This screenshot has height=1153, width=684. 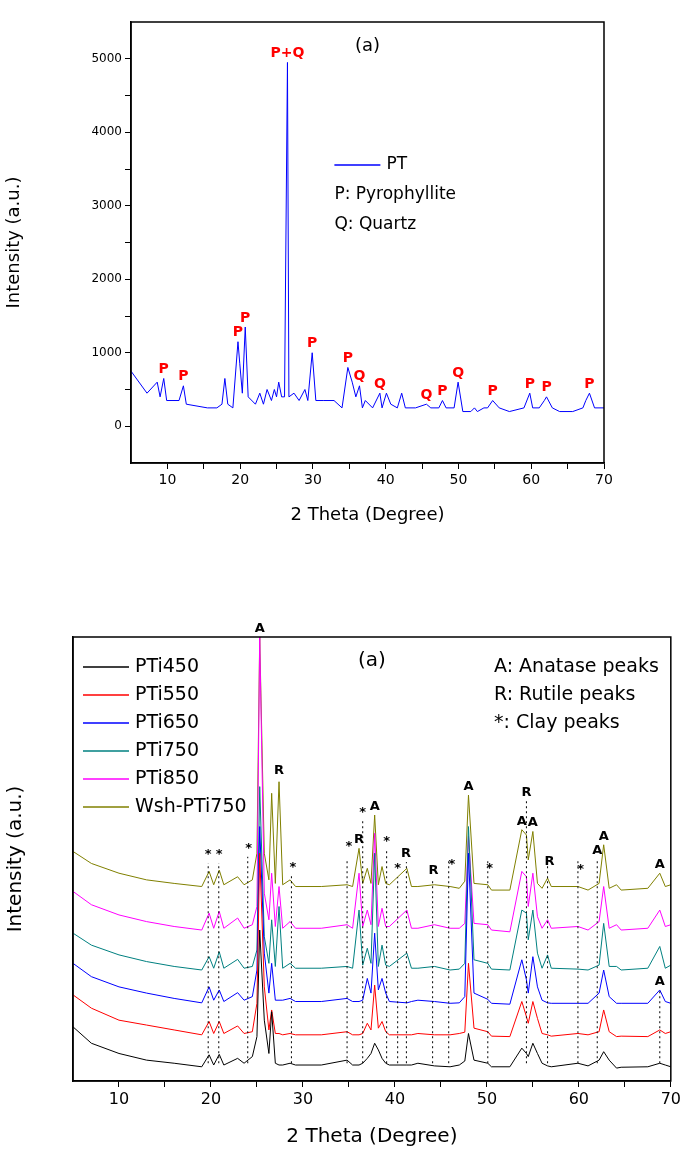 What do you see at coordinates (106, 131) in the screenshot?
I see `y-tick-label: 4000` at bounding box center [106, 131].